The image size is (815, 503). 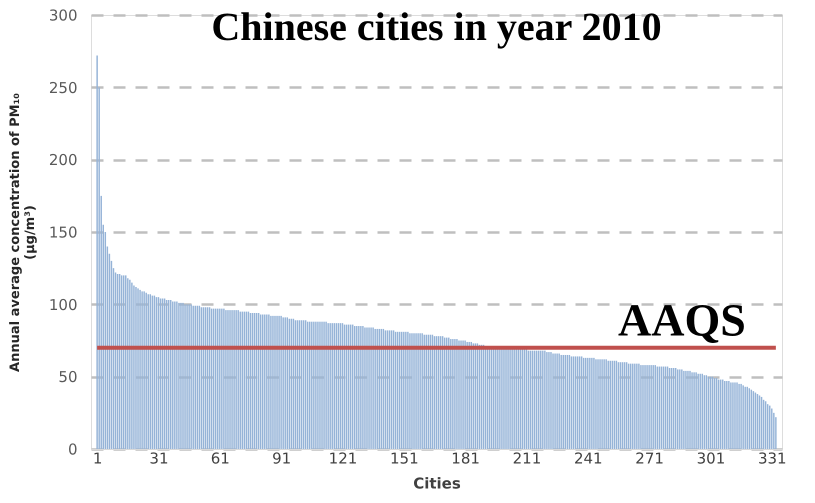 What do you see at coordinates (159, 459) in the screenshot?
I see `x-tick-label: 31` at bounding box center [159, 459].